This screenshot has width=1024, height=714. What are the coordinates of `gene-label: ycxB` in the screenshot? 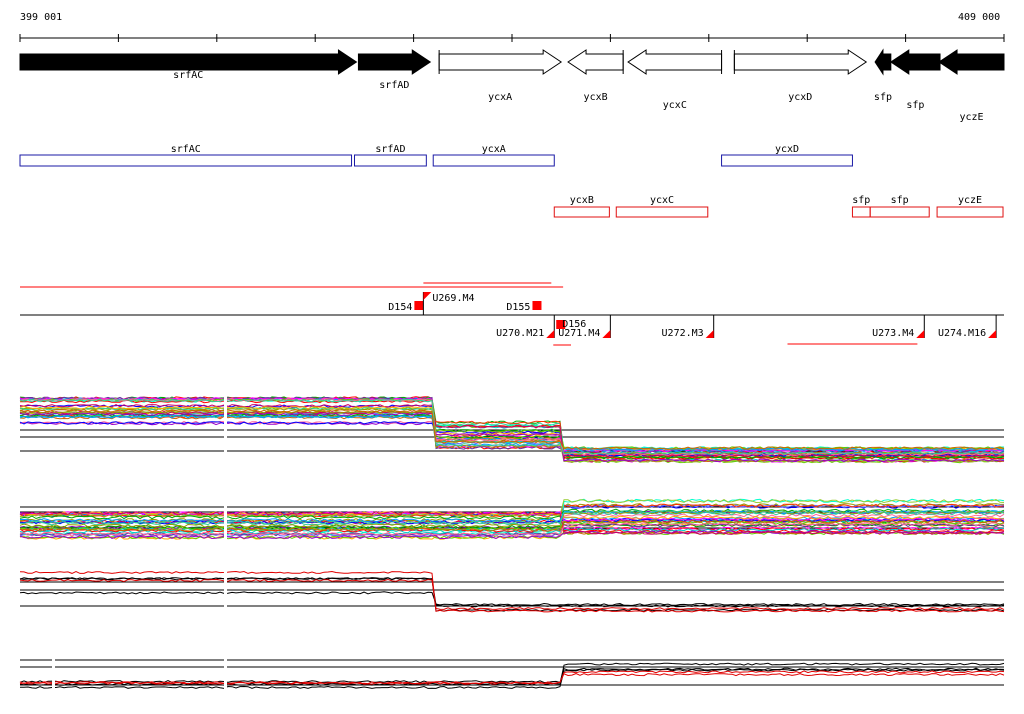 It's located at (596, 97).